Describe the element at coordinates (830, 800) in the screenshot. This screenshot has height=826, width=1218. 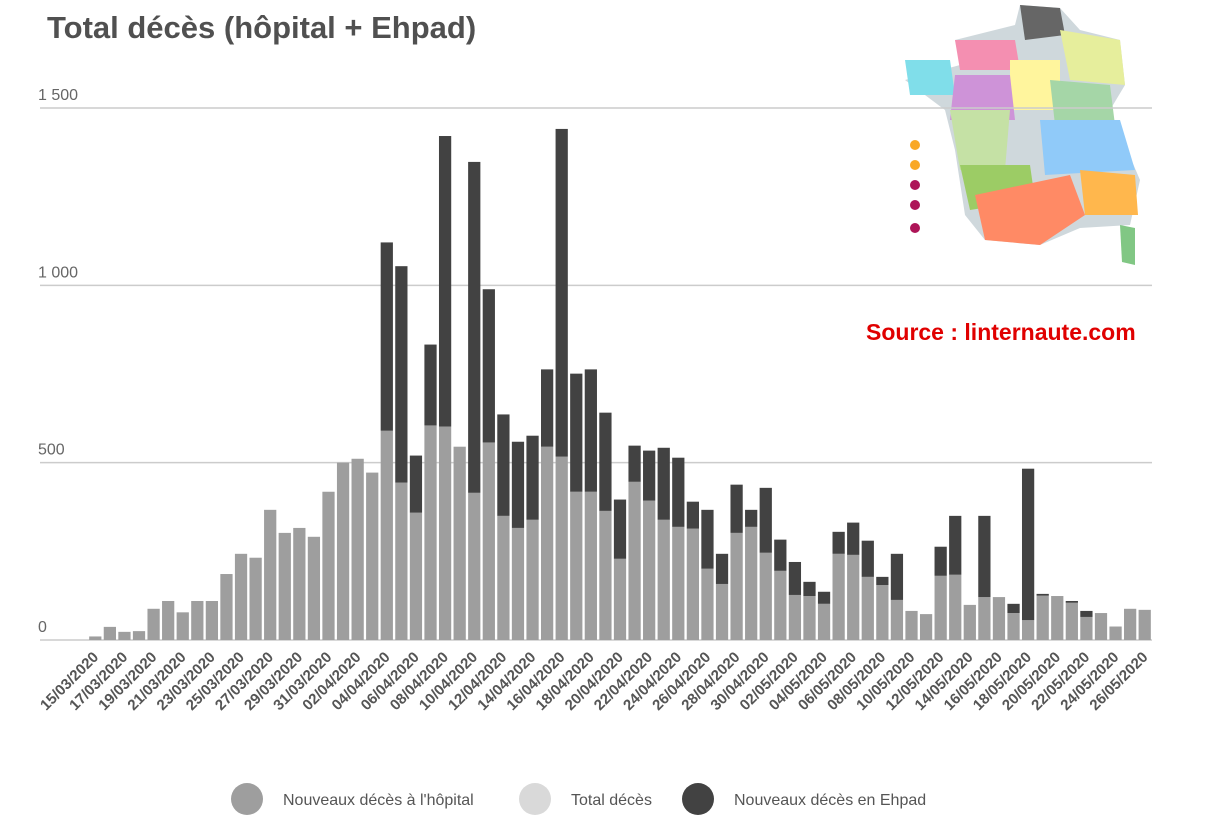
I see `legend-label: Nouveaux décès en Ehpad` at that location.